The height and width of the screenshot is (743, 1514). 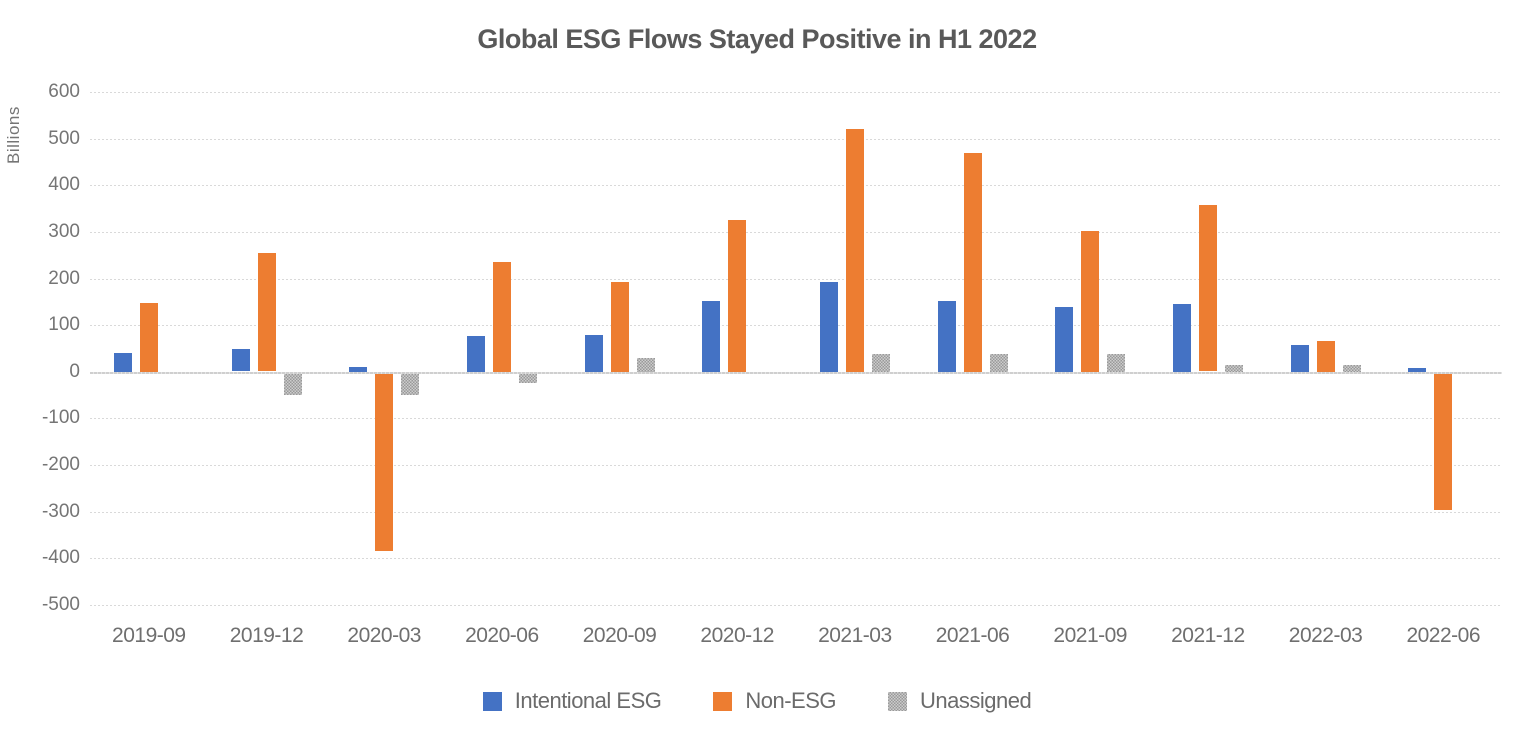 I want to click on y-tick-label: -500, so click(x=60, y=604).